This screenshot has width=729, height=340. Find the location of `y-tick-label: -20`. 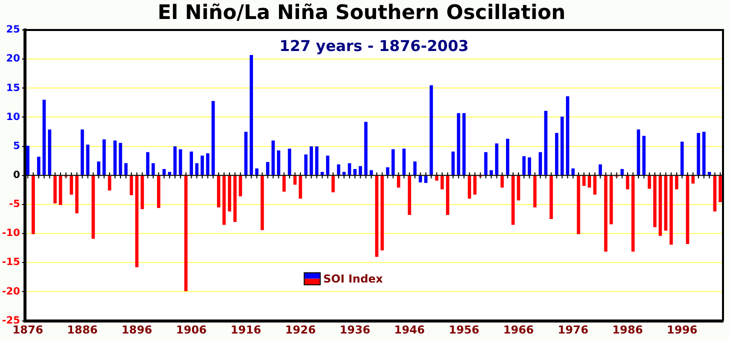

y-tick-label: -20 is located at coordinates (11, 292).